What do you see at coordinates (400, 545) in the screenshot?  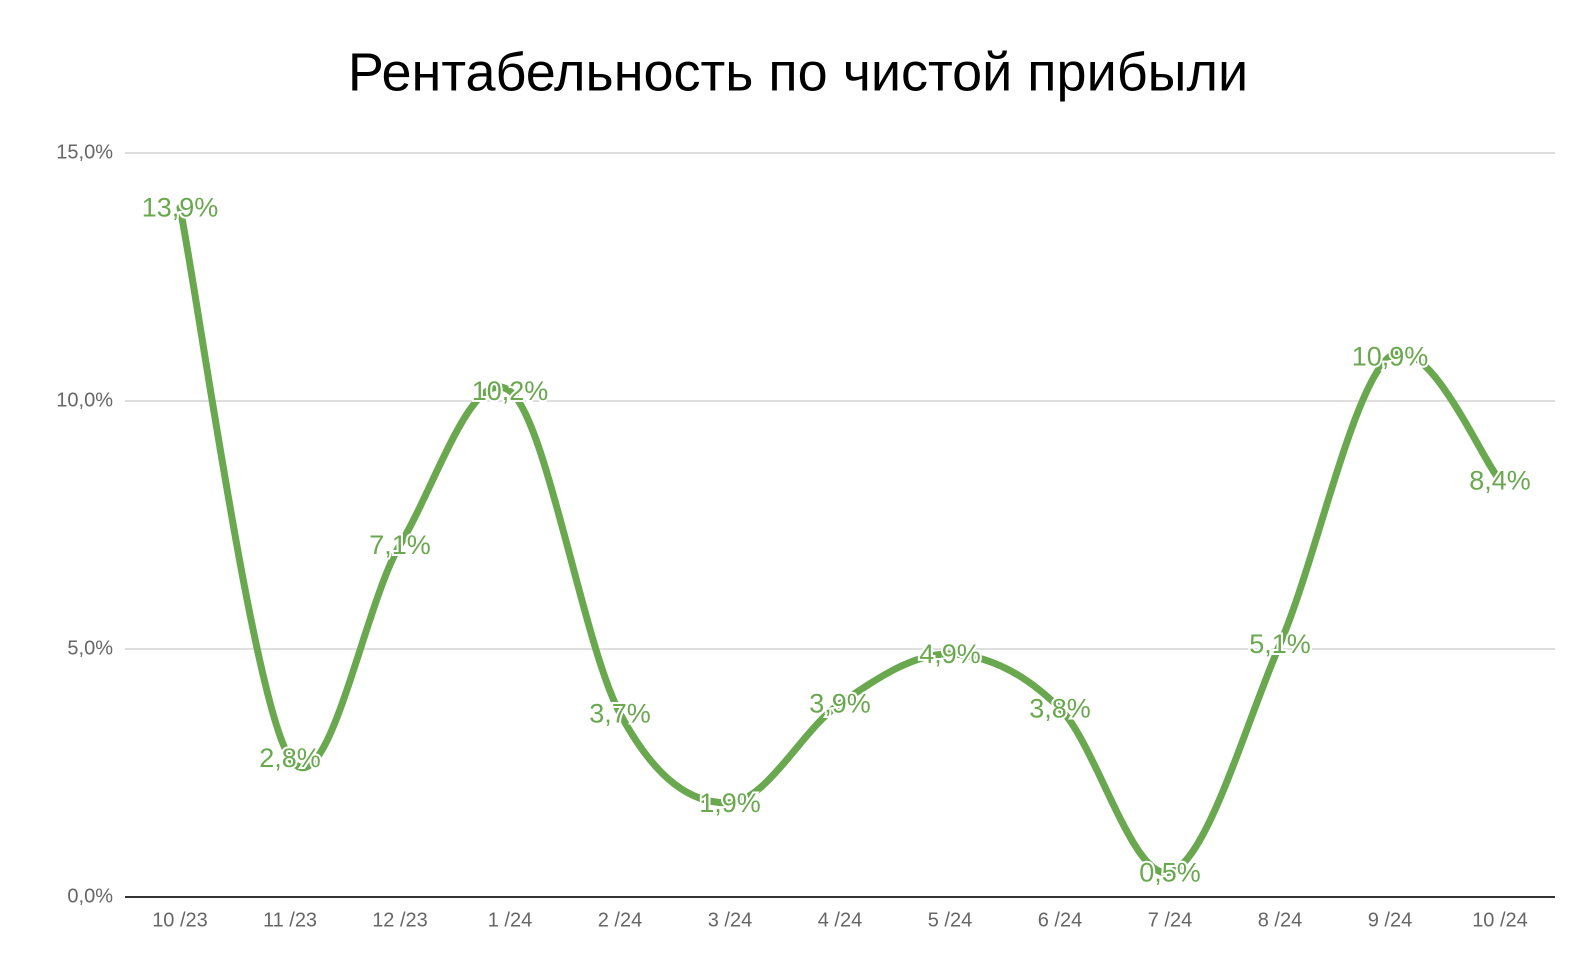 I see `data-label: 7,1%` at bounding box center [400, 545].